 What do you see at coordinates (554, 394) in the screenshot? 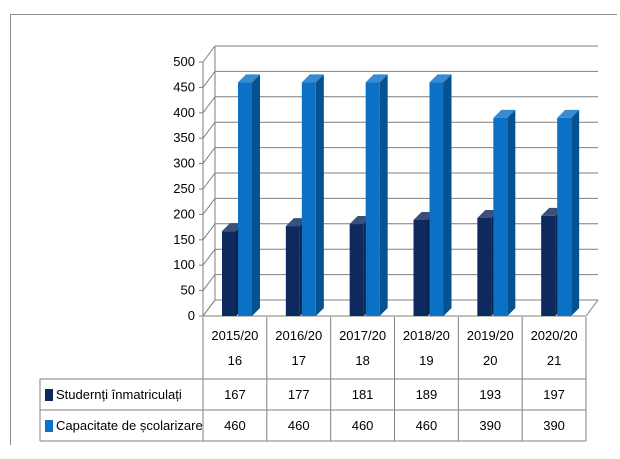
I see `data-label: 197` at bounding box center [554, 394].